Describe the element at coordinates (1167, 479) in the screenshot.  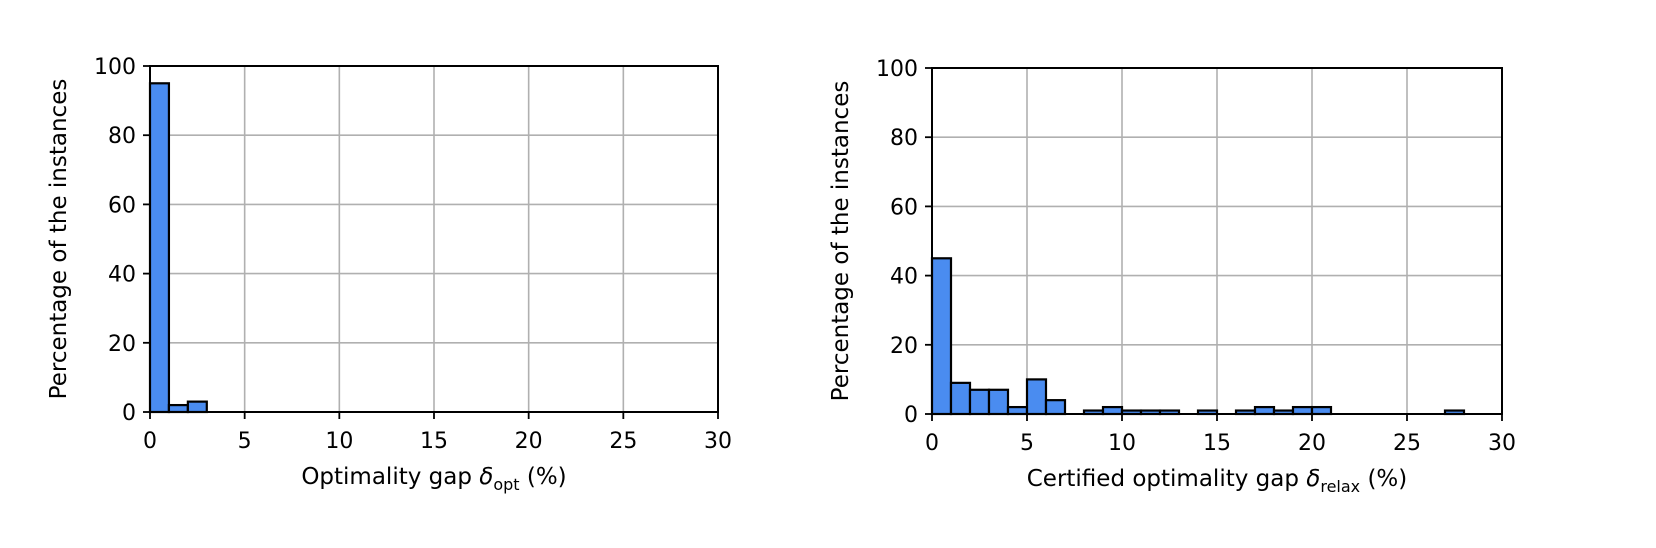
I see `x-axis-label-main: Certified optimality gap` at that location.